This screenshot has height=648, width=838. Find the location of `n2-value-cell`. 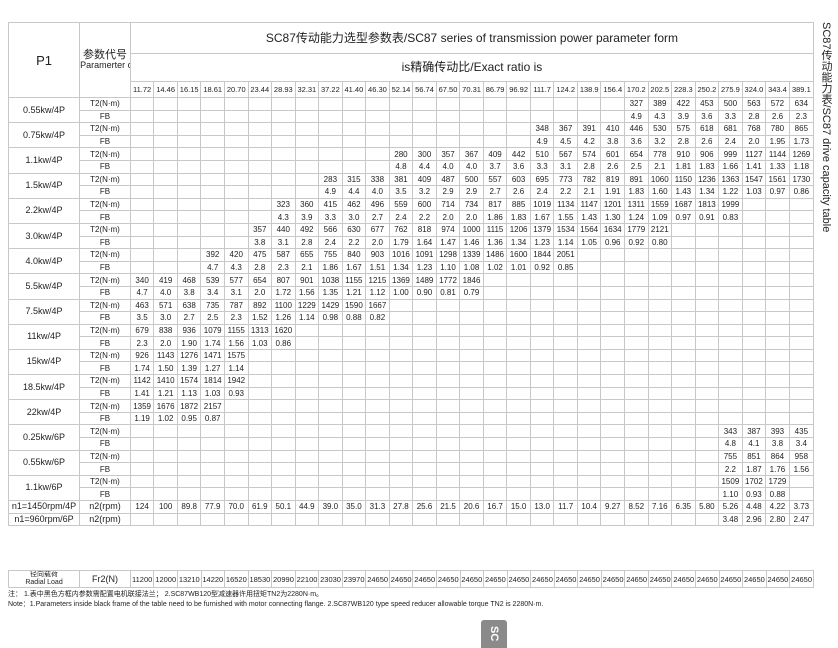

n2-value-cell is located at coordinates (589, 519).